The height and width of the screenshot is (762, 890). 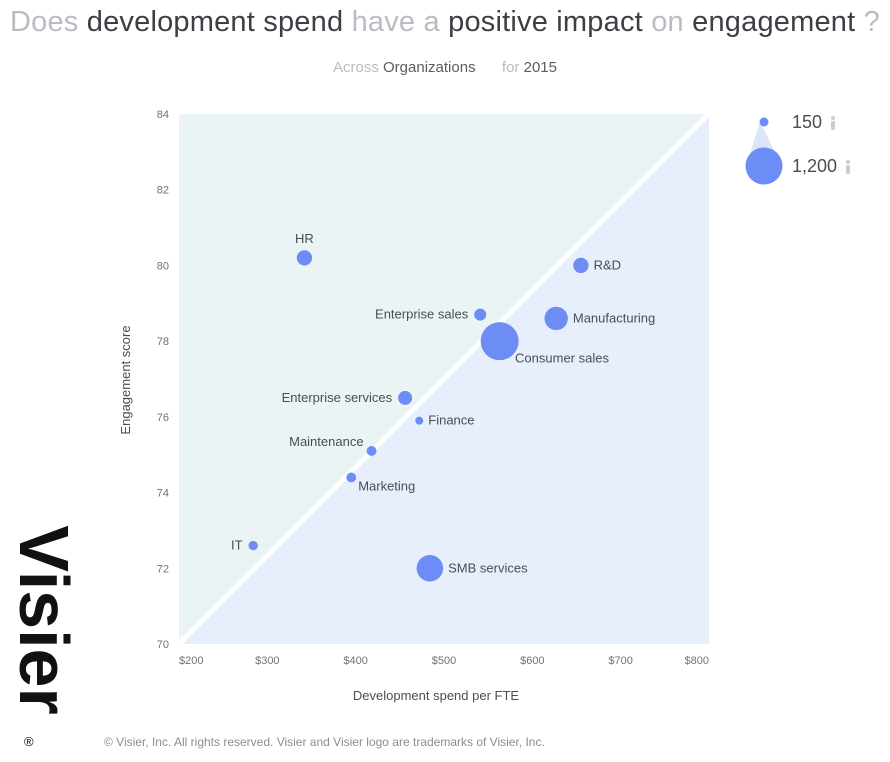 What do you see at coordinates (667, 22) in the screenshot?
I see `title-word-on: on` at bounding box center [667, 22].